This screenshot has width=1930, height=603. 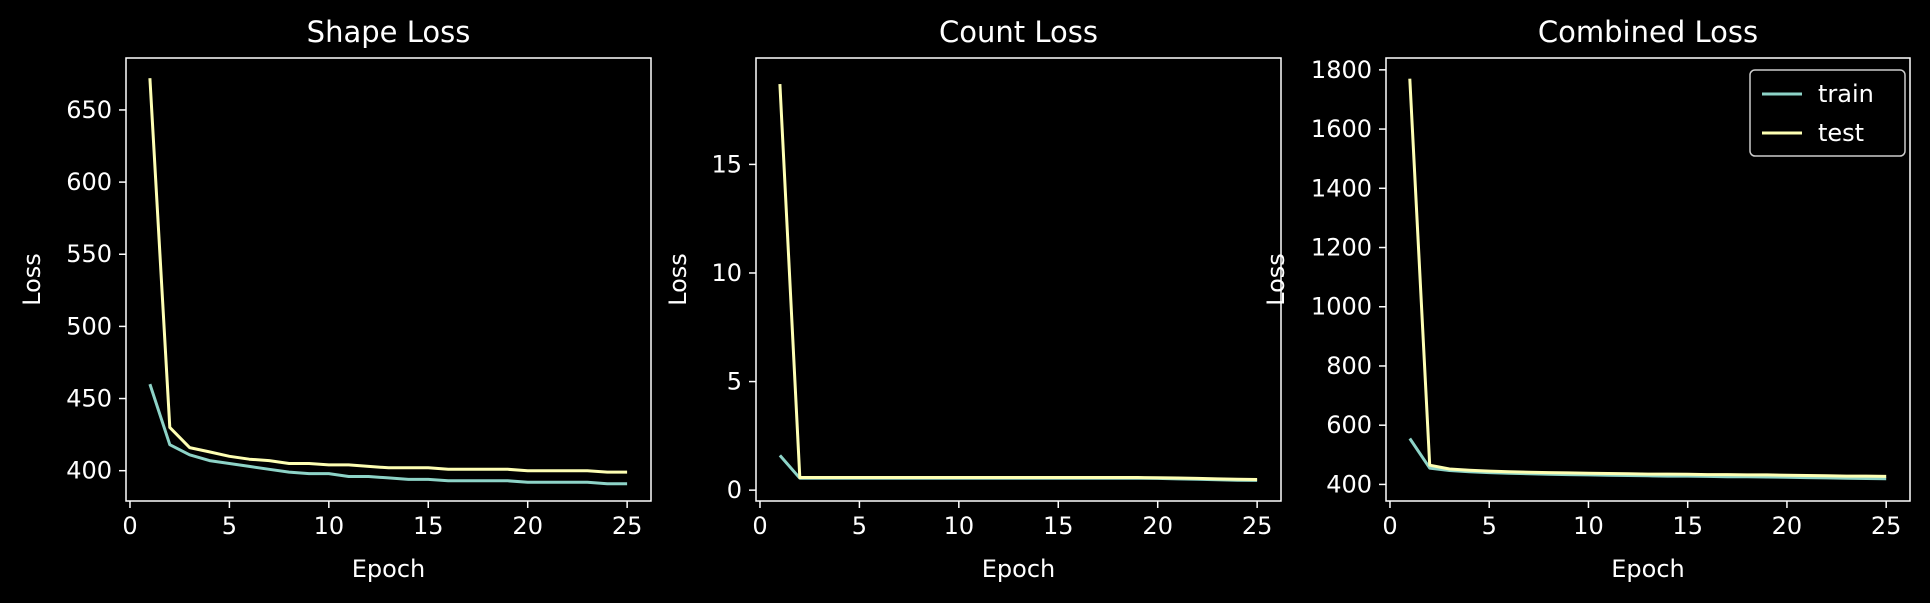 What do you see at coordinates (1341, 70) in the screenshot?
I see `y-tick-label: 1800` at bounding box center [1341, 70].